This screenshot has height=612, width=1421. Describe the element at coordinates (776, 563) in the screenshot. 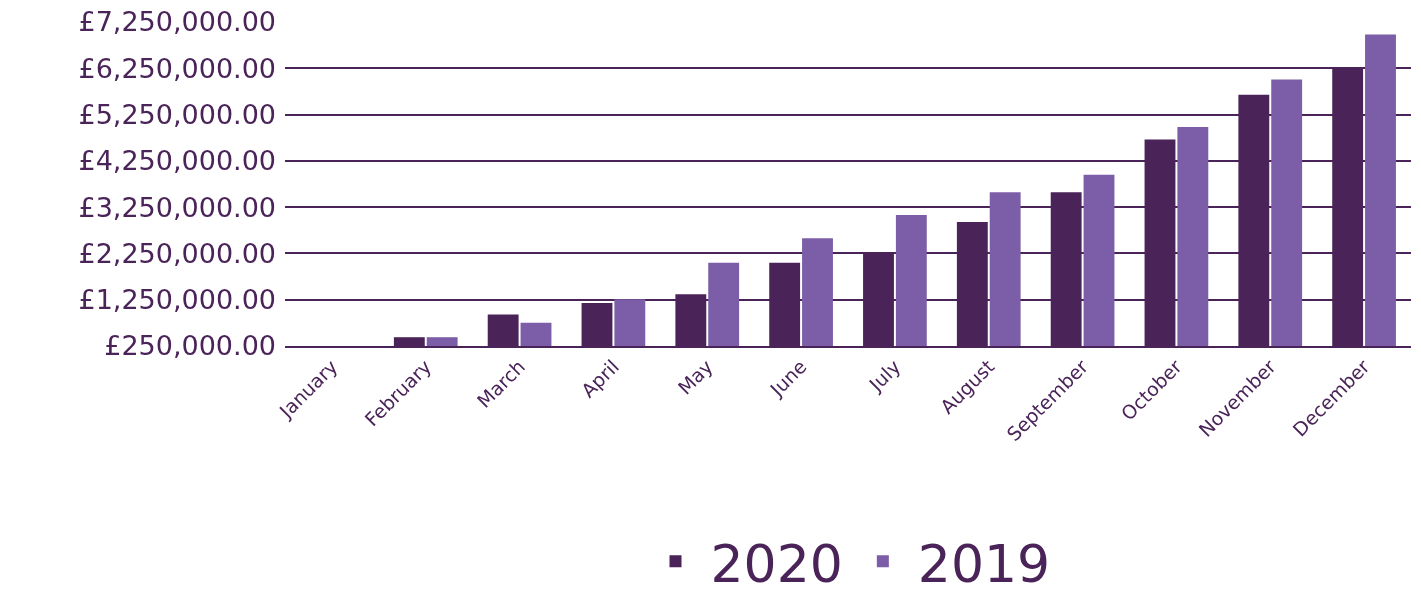

I see `legend-label: 2020` at that location.